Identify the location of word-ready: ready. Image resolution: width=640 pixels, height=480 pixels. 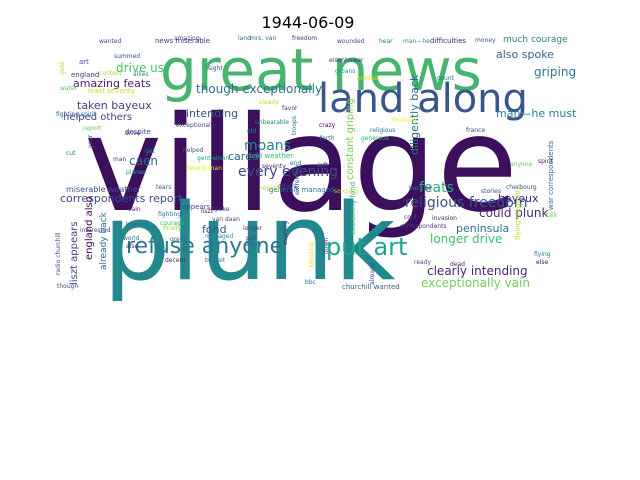
(423, 262).